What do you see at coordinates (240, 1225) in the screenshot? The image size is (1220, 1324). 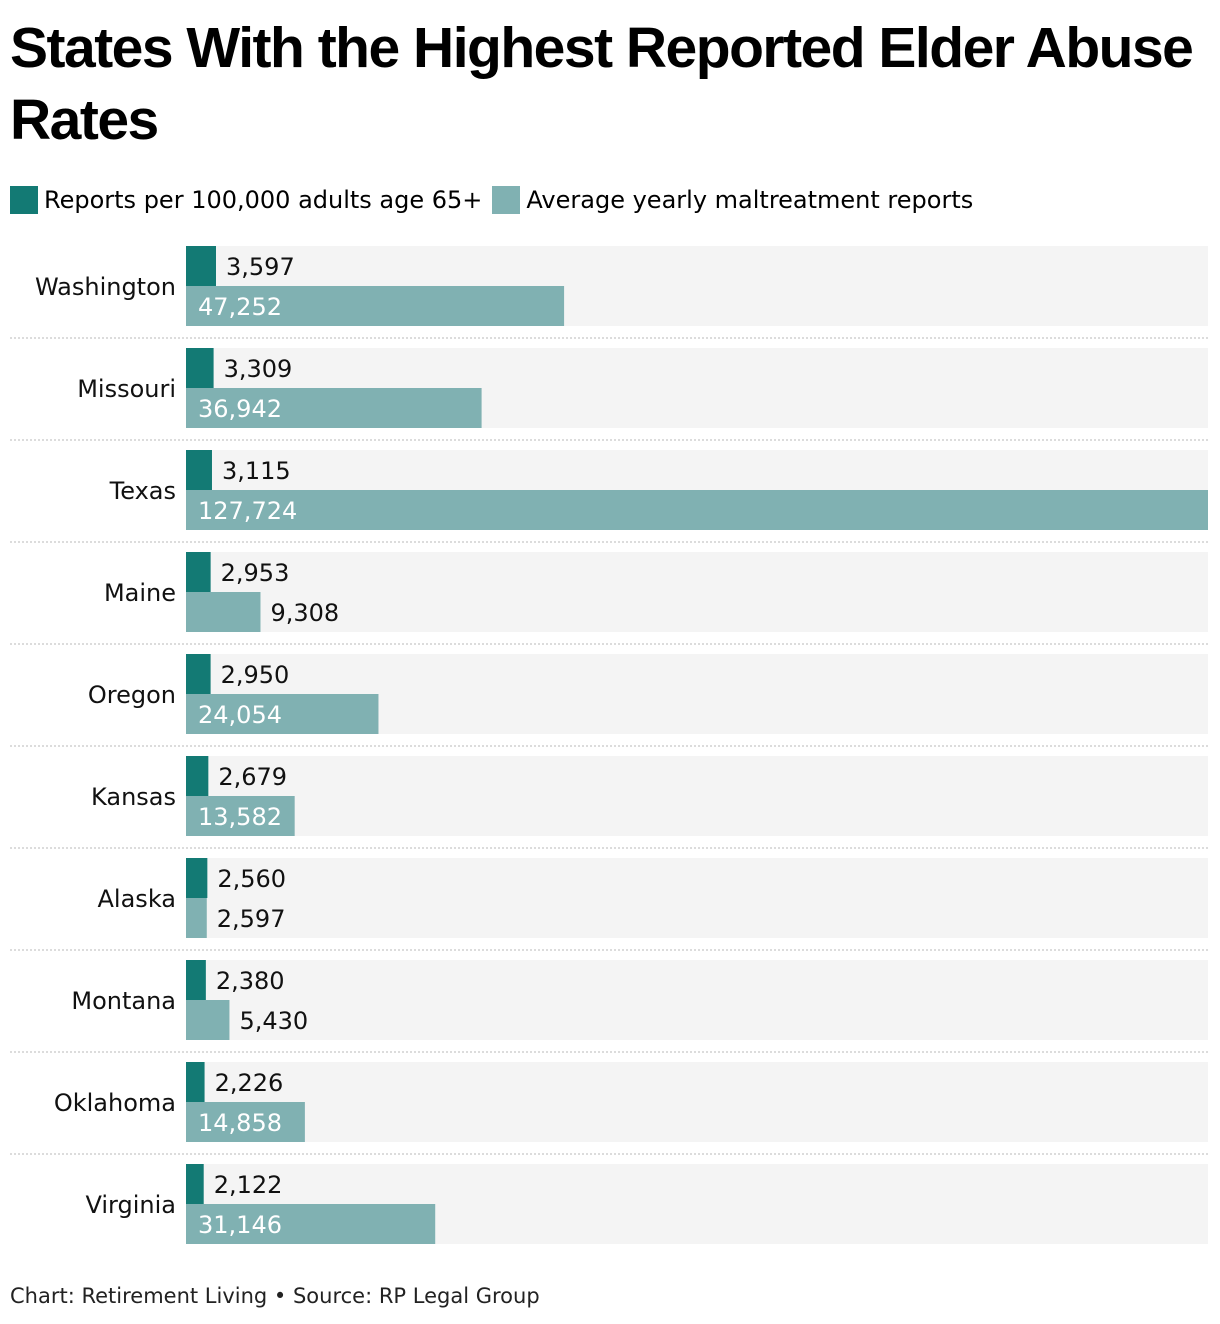 I see `data-label-count: 31,146` at bounding box center [240, 1225].